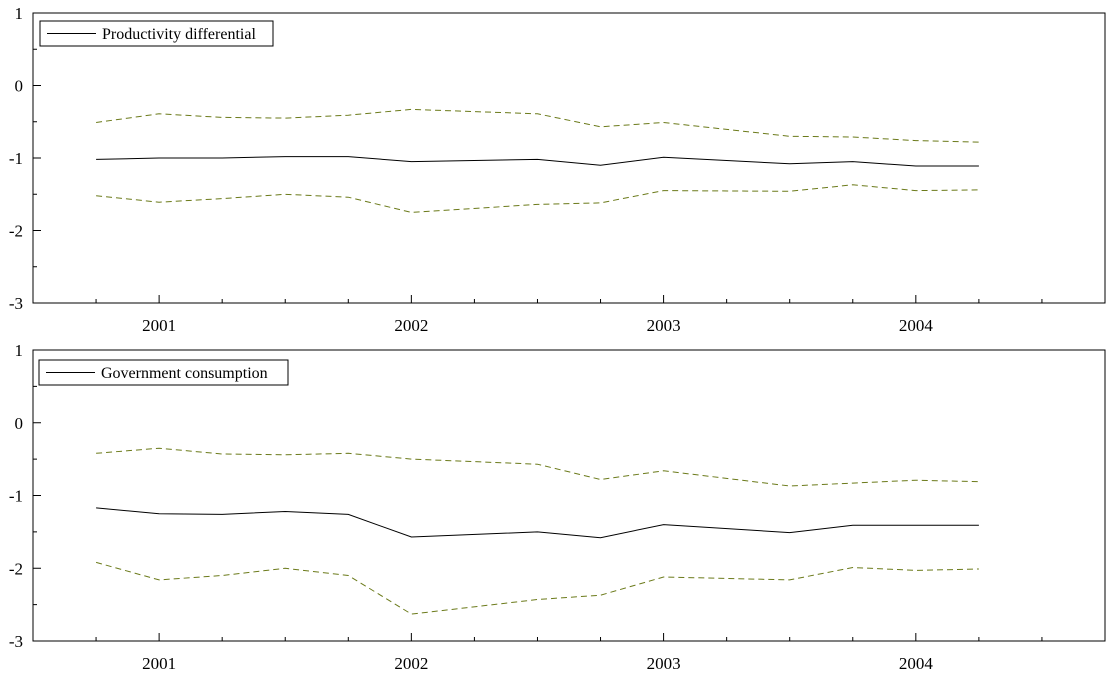 The height and width of the screenshot is (677, 1119). I want to click on legend-label: Productivity differential, so click(179, 34).